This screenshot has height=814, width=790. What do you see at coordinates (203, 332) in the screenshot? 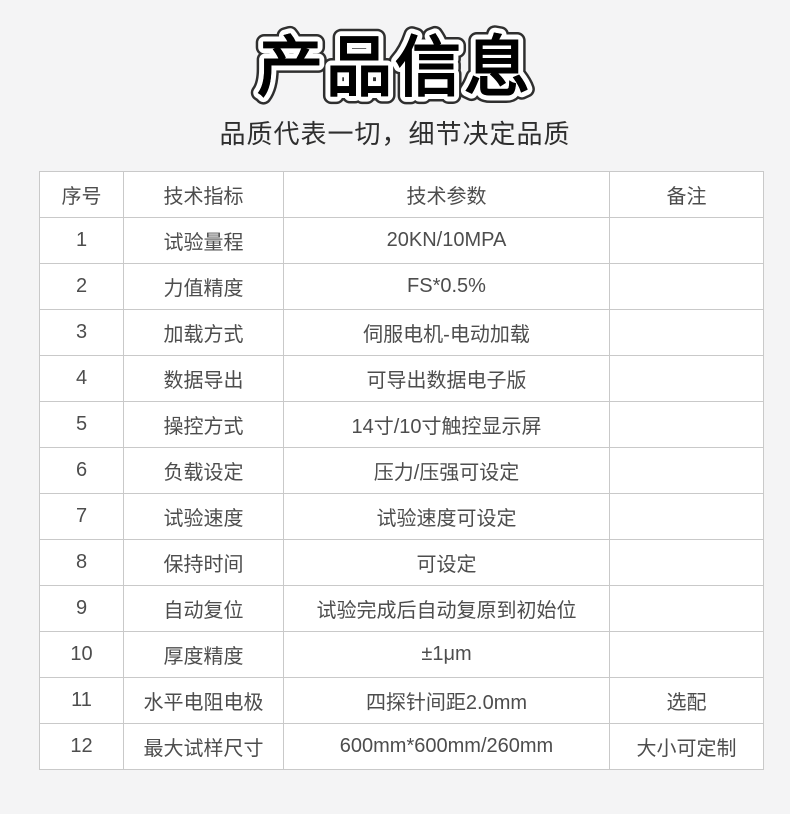
I see `cell-indicator: 加载方式` at bounding box center [203, 332].